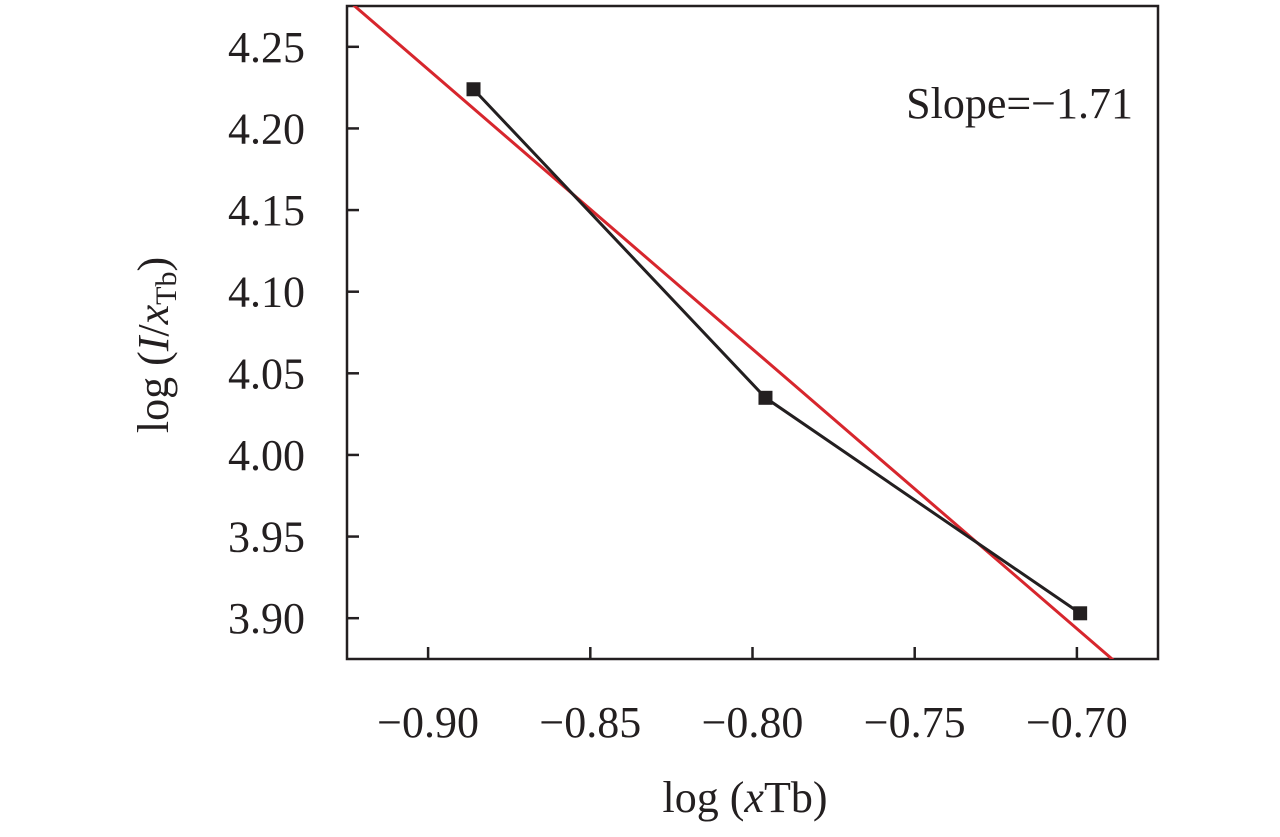 The width and height of the screenshot is (1280, 837). What do you see at coordinates (266, 373) in the screenshot?
I see `y-tick-label: 4.05` at bounding box center [266, 373].